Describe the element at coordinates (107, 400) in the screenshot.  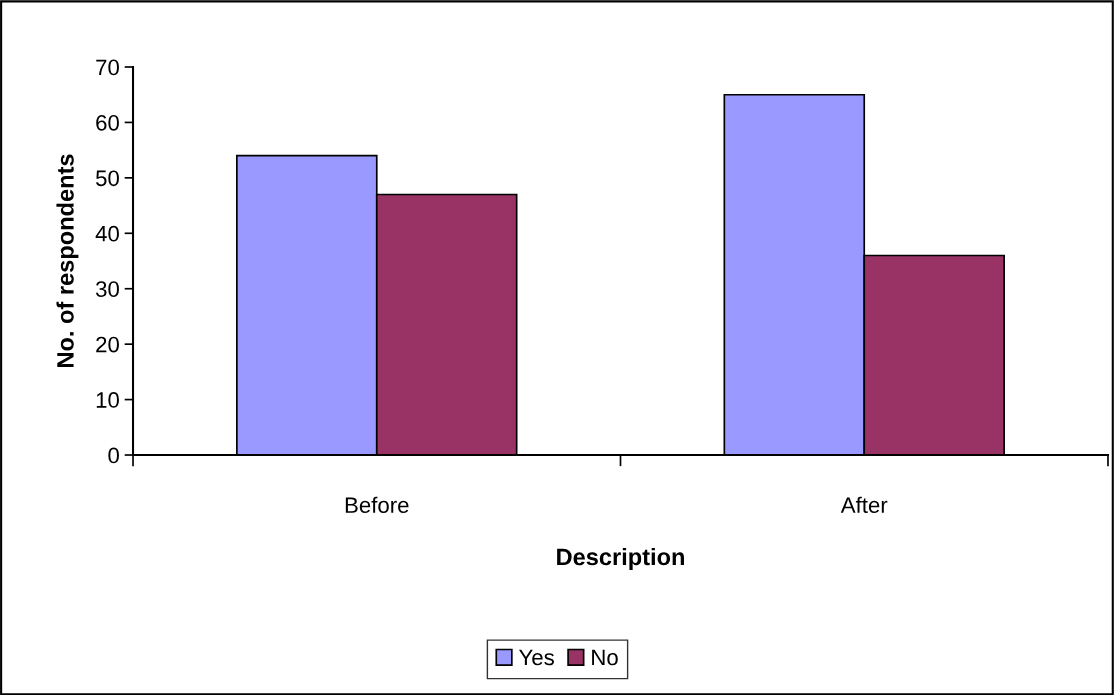
I see `y-tick-label: 10` at that location.